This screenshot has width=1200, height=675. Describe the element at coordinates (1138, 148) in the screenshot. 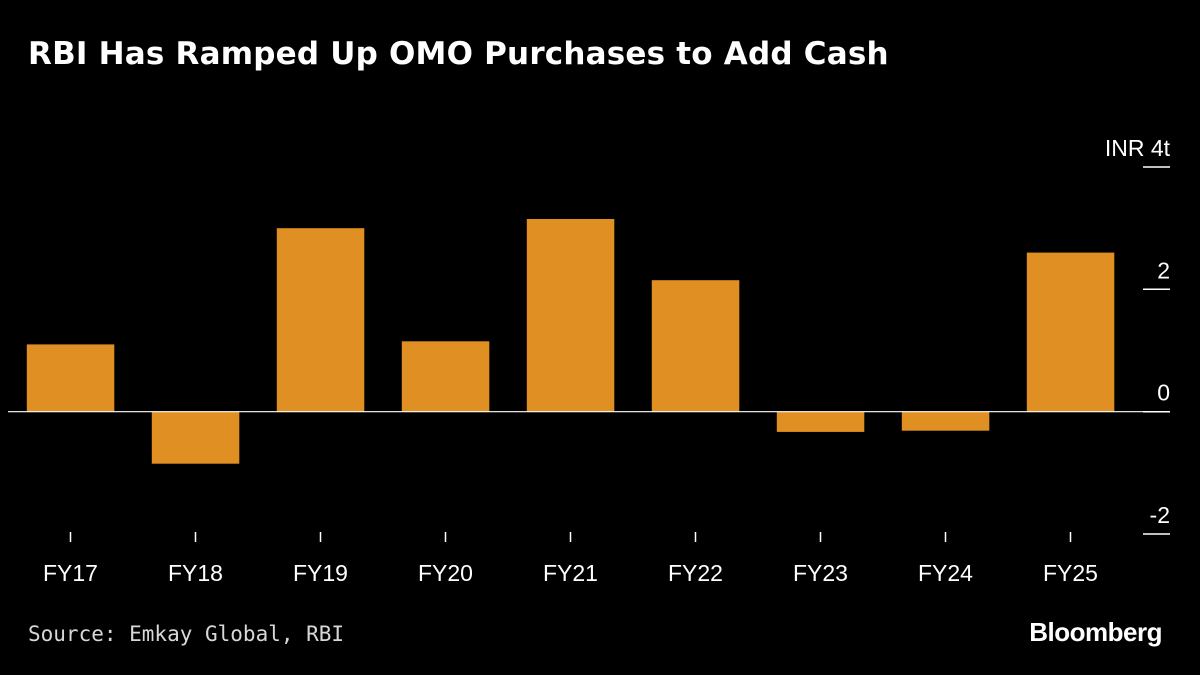

I see `y-tick-label: INR 4t` at that location.